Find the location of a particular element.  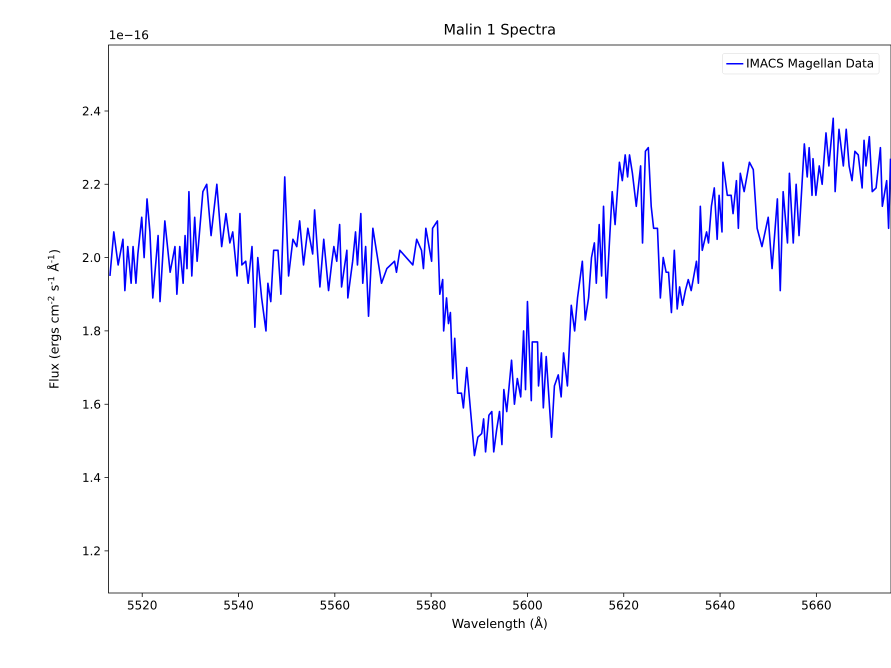

x-axis-title: Wavelength (Å) is located at coordinates (499, 623).